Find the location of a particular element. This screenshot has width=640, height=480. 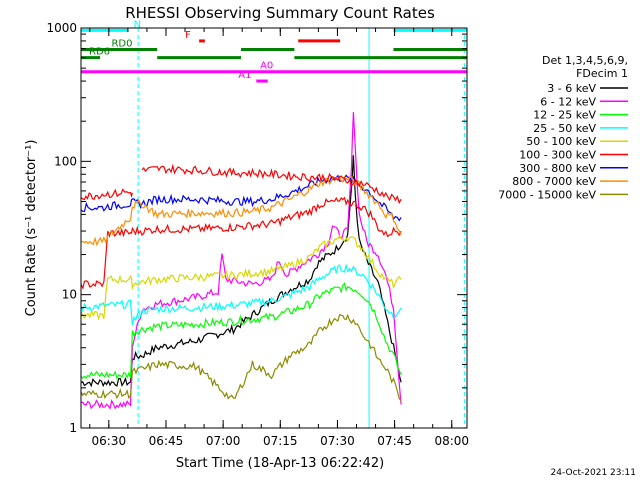

legend-label-3: 25 - 50 keV is located at coordinates (564, 128).